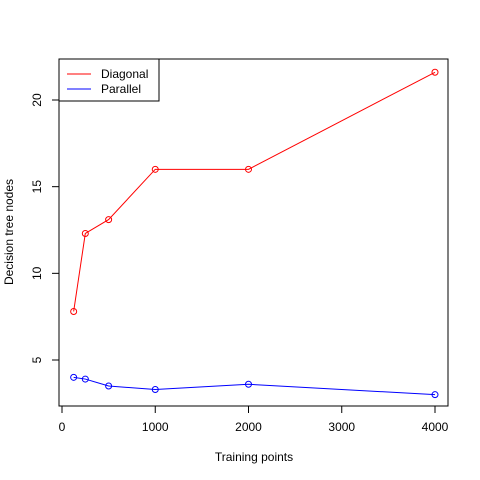 Image resolution: width=480 pixels, height=480 pixels. What do you see at coordinates (124, 74) in the screenshot?
I see `legend-label-diagonal: Diagonal` at bounding box center [124, 74].